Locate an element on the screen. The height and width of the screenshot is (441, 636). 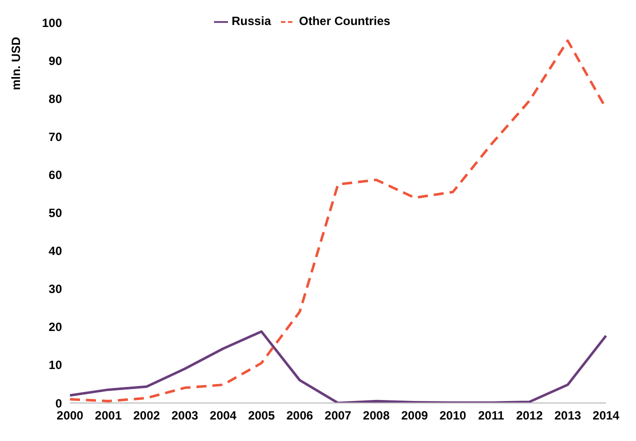
y-tick-label: 60 is located at coordinates (55, 175).